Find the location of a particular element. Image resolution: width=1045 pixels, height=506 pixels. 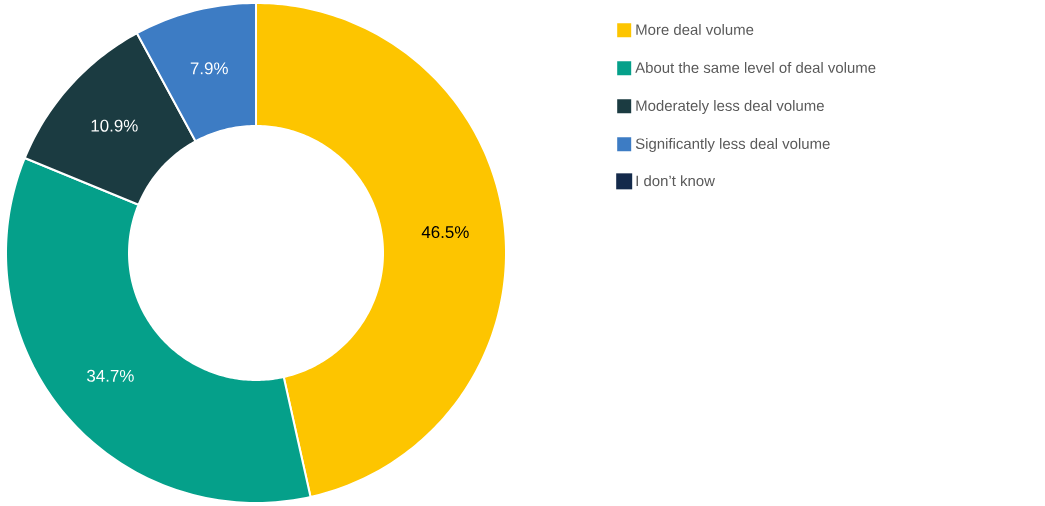

data-label: 7.9% is located at coordinates (209, 68).